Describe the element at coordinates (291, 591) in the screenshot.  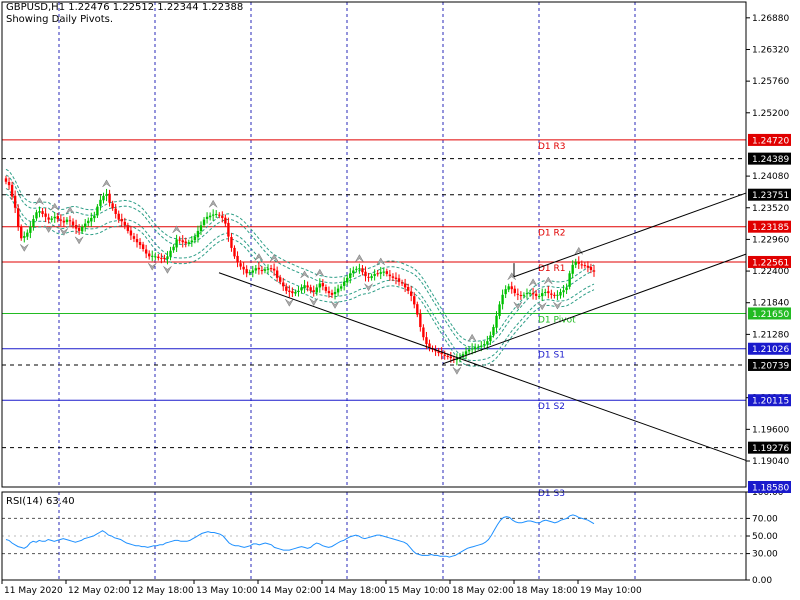
I see `time-tick-label-4: 14 May 02:00` at that location.